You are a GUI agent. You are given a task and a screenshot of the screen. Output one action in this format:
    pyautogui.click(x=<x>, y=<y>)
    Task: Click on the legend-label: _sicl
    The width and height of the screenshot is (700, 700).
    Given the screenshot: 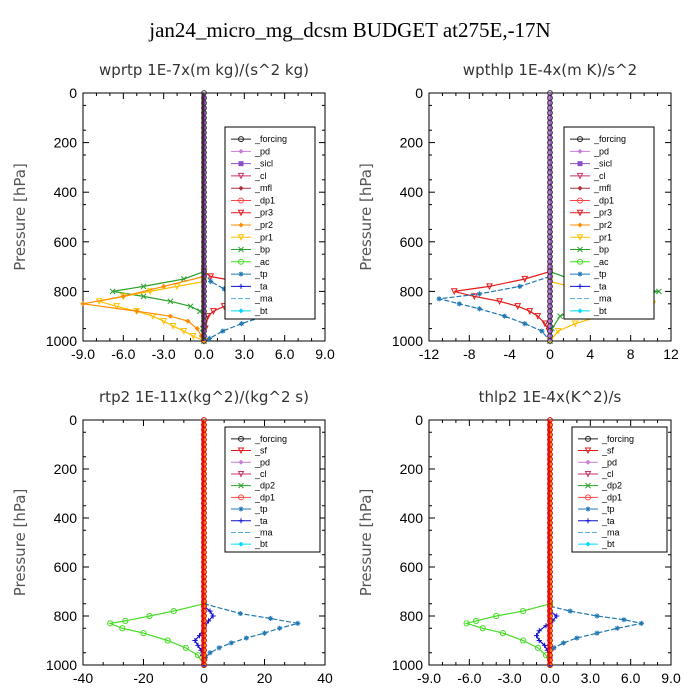 What is the action you would take?
    pyautogui.click(x=263, y=164)
    